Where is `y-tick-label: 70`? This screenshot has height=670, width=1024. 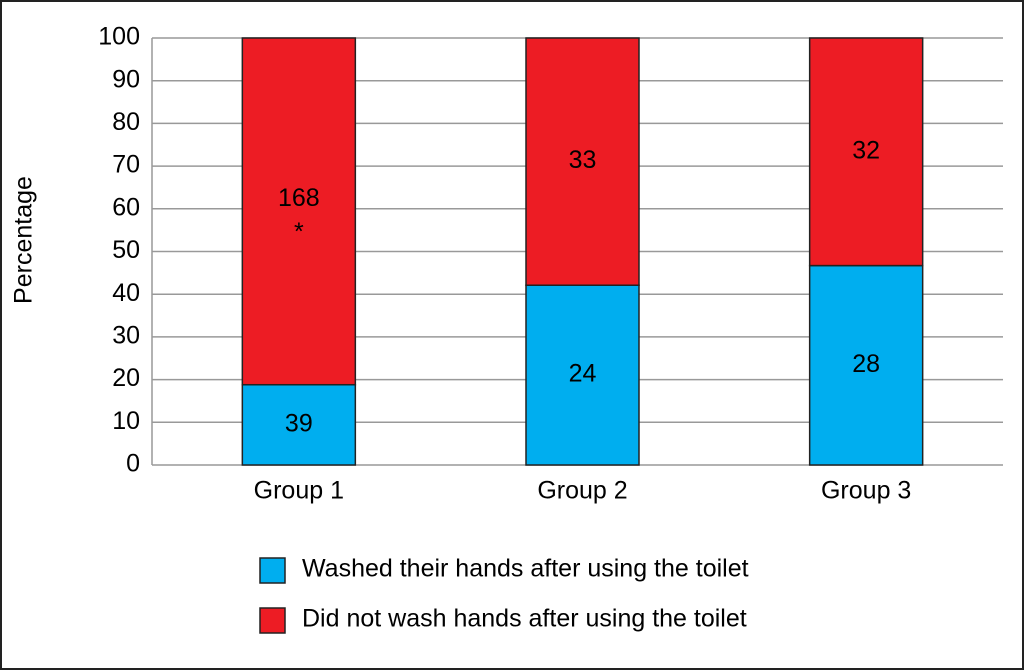 y-tick-label: 70 is located at coordinates (126, 165).